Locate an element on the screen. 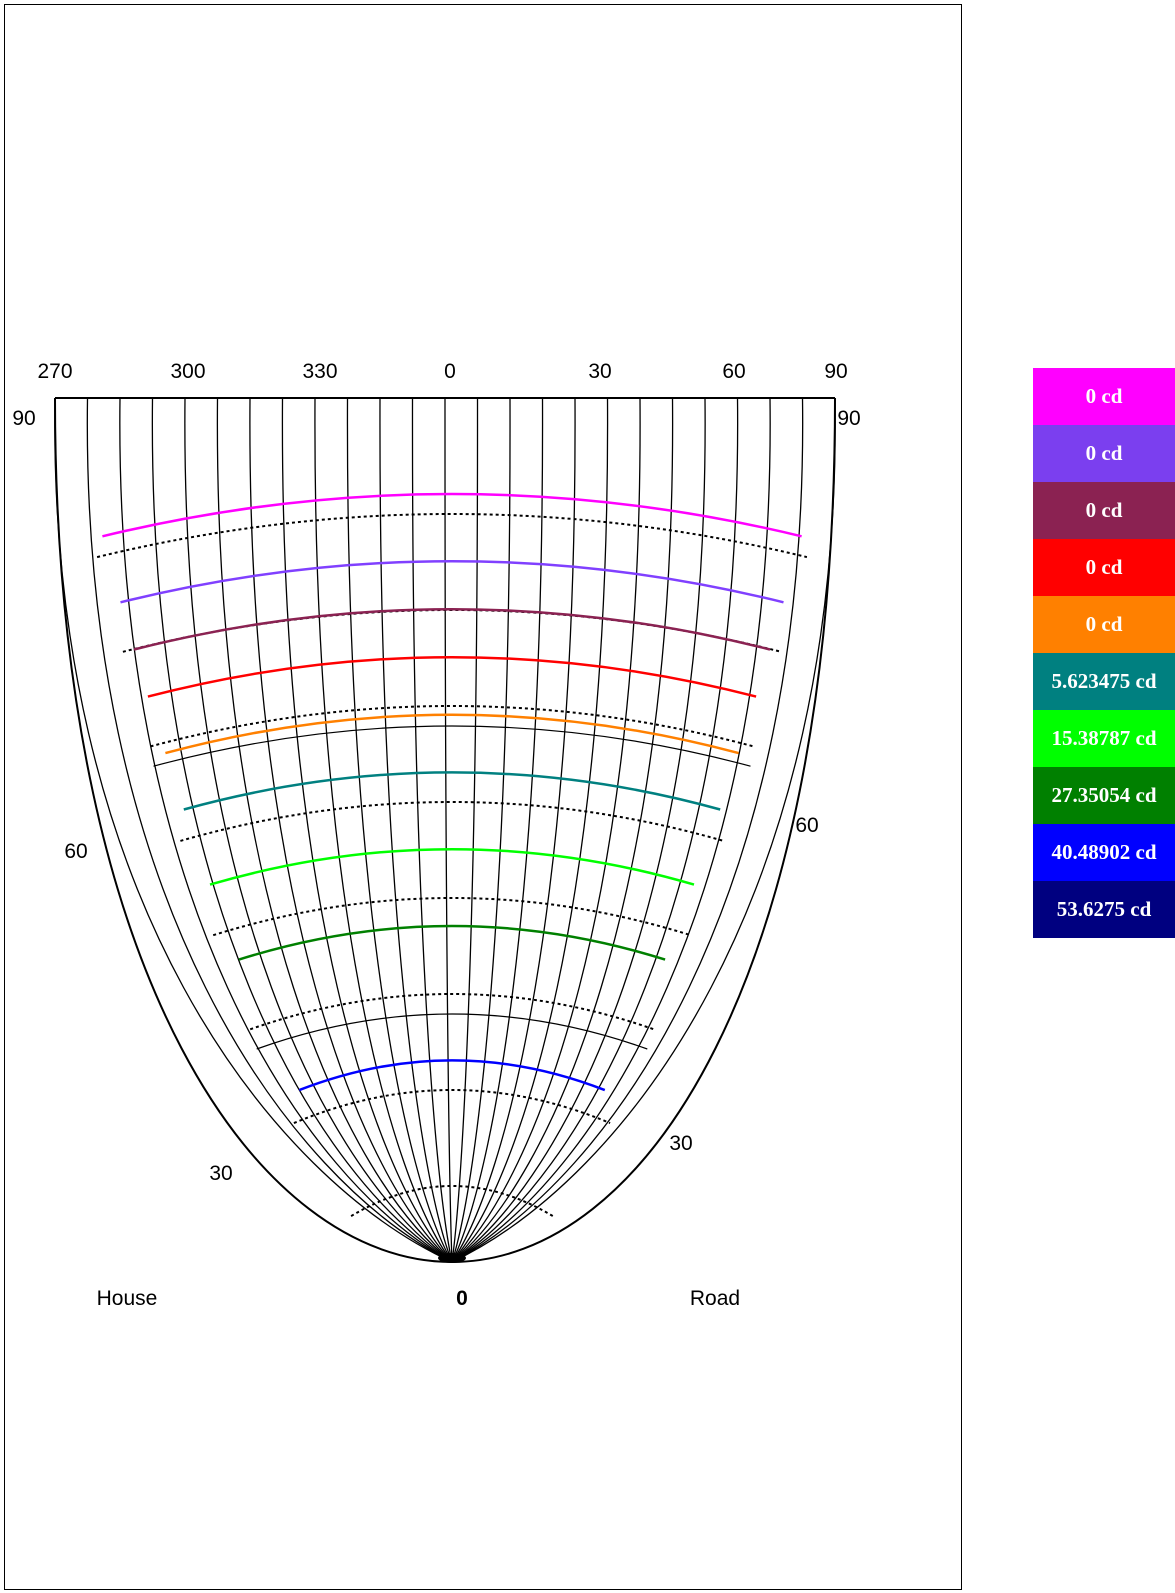 The height and width of the screenshot is (1593, 1175). legend-item: 27.35054 cd is located at coordinates (1104, 795).